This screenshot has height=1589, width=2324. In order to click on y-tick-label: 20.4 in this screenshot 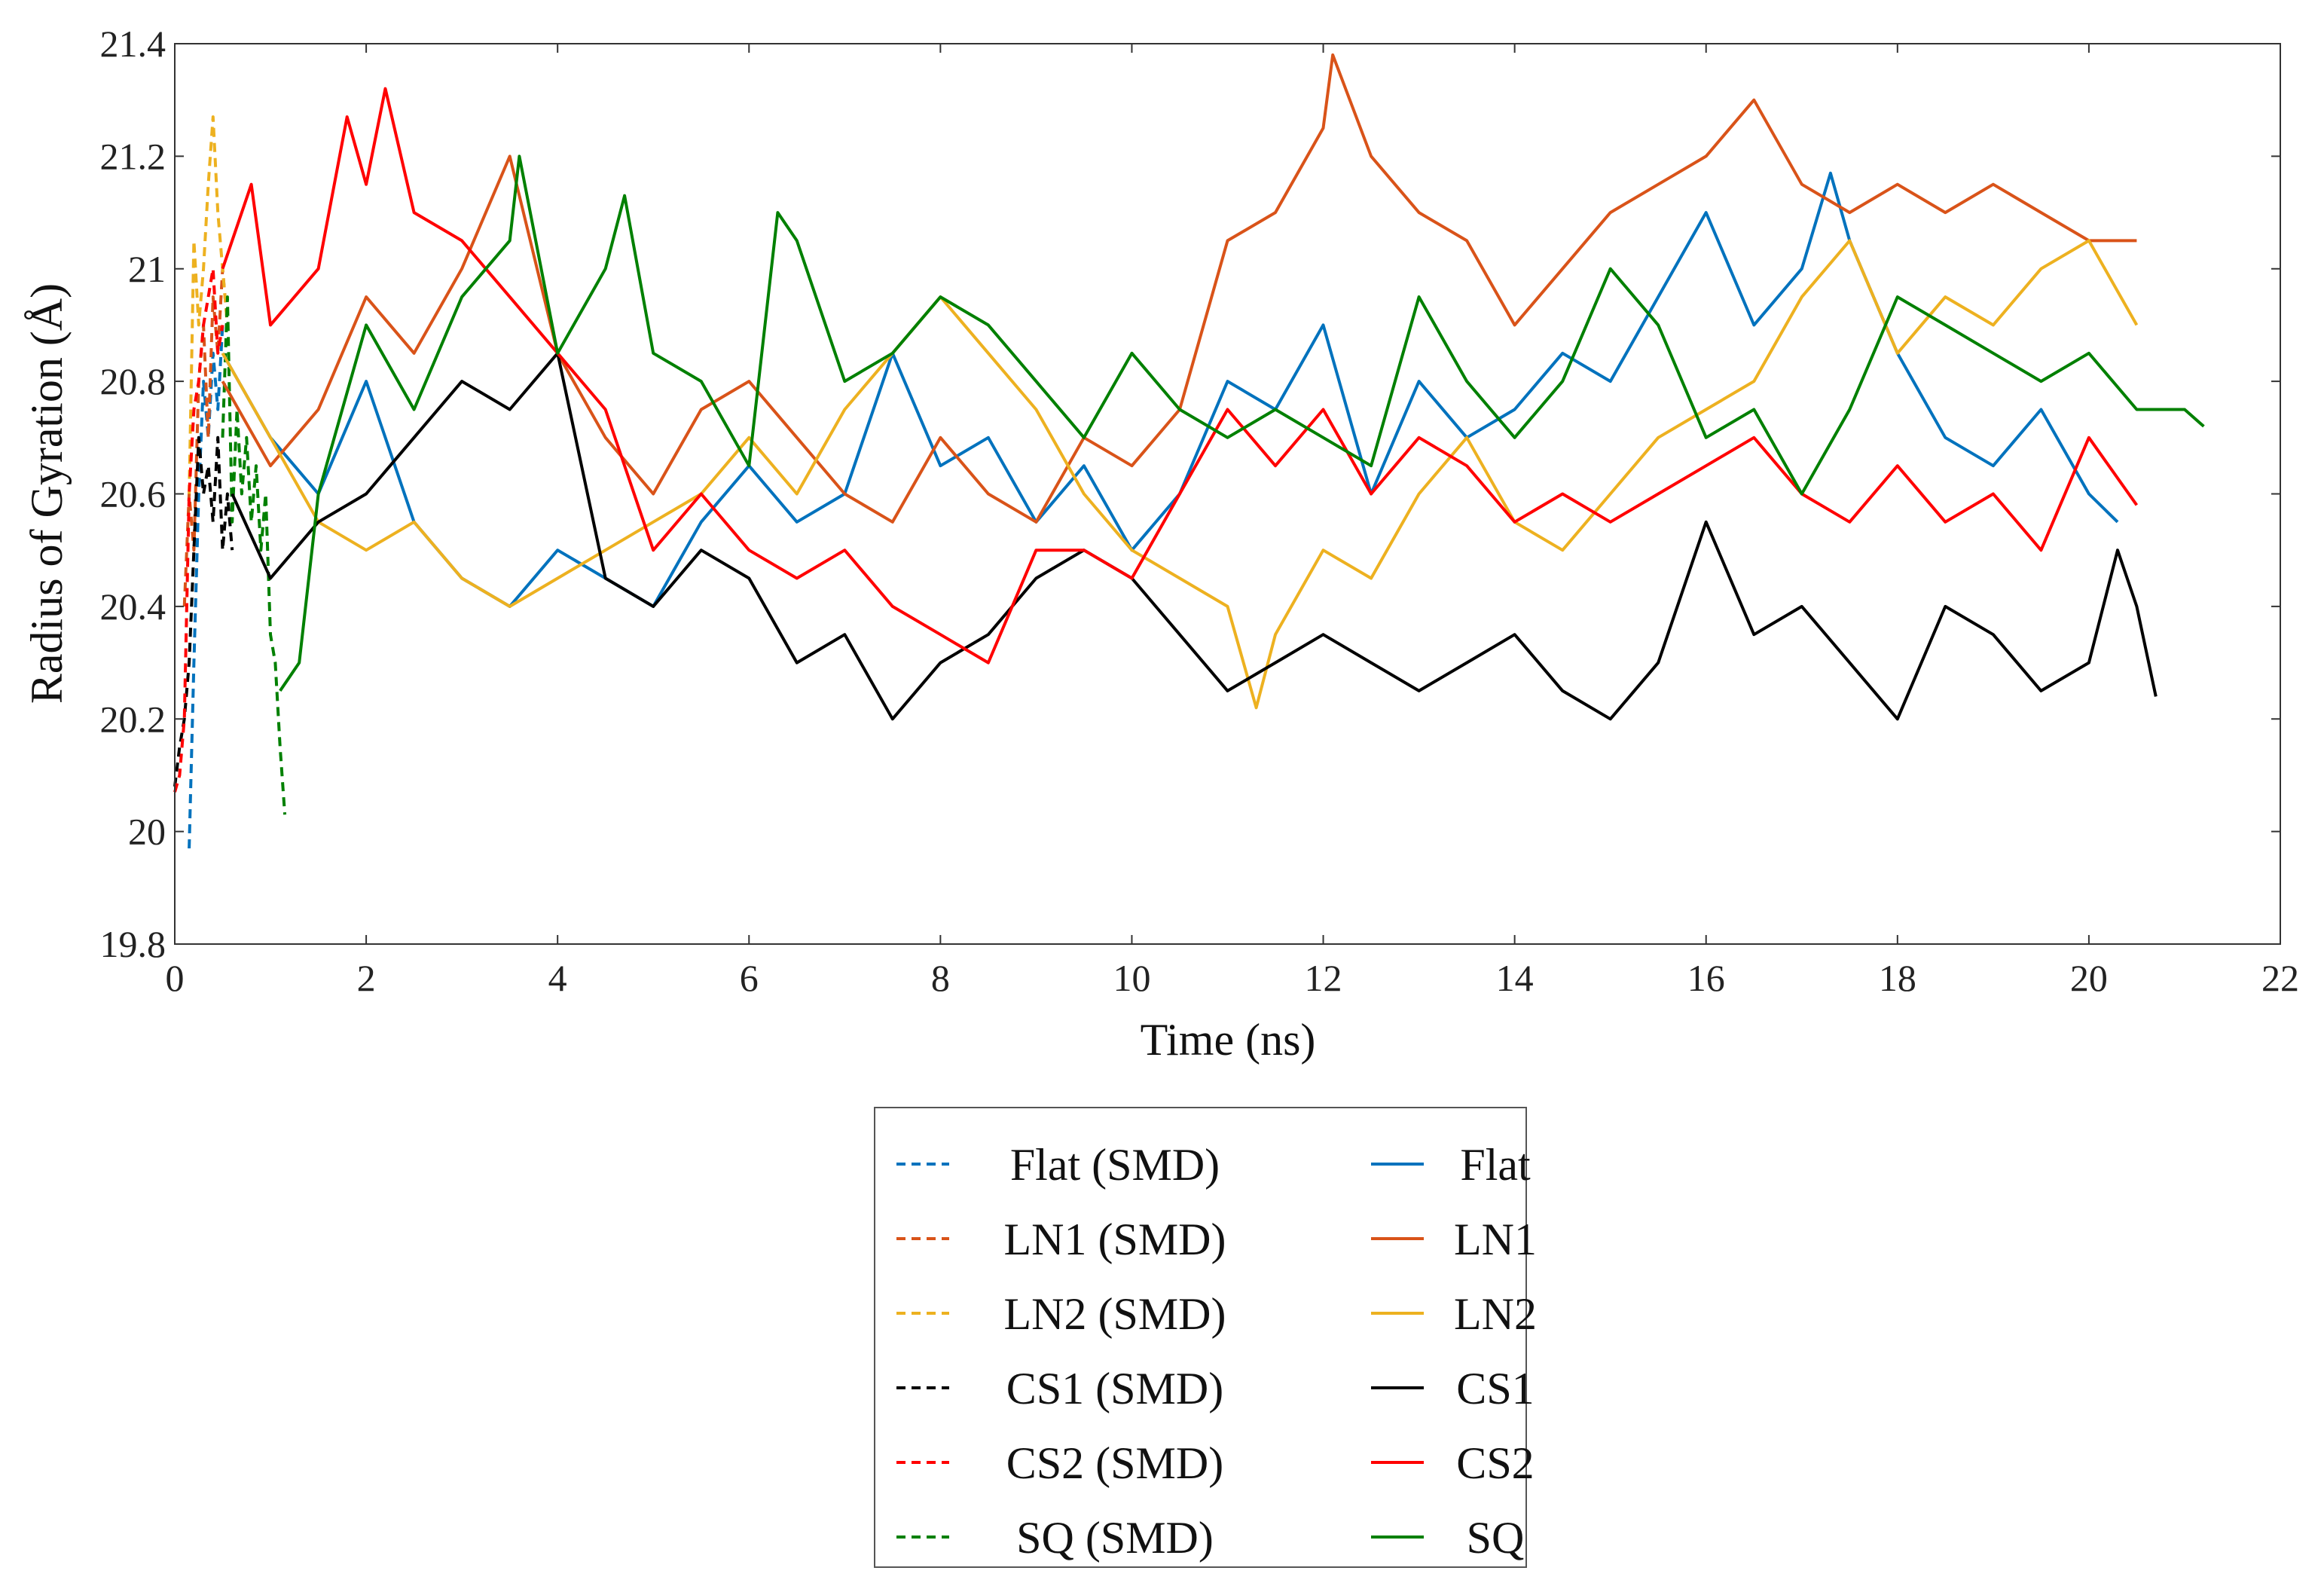, I will do `click(133, 606)`.